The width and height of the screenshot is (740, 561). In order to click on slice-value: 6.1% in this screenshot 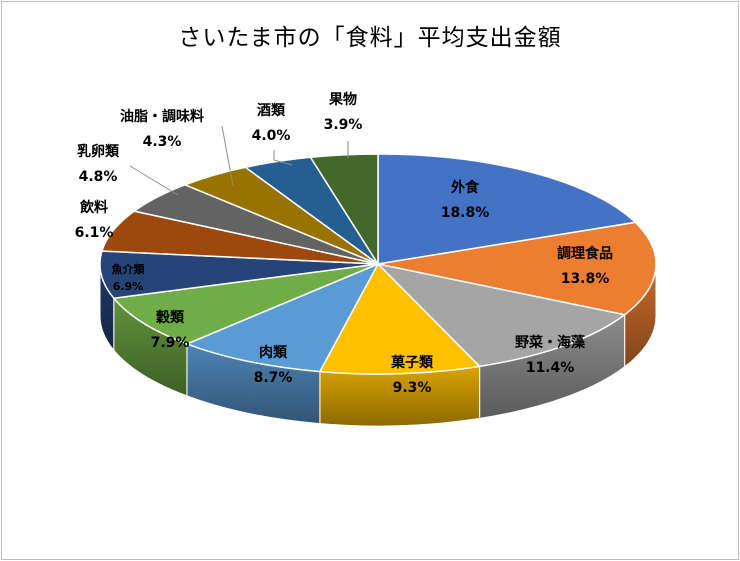, I will do `click(94, 233)`.